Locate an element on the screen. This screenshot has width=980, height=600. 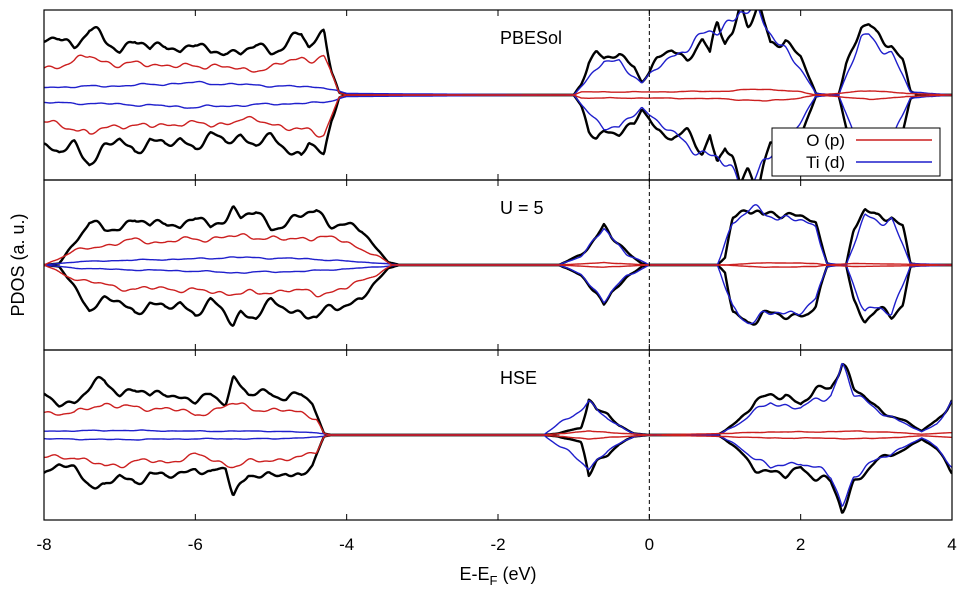
x-tick-label: 4 is located at coordinates (951, 544).